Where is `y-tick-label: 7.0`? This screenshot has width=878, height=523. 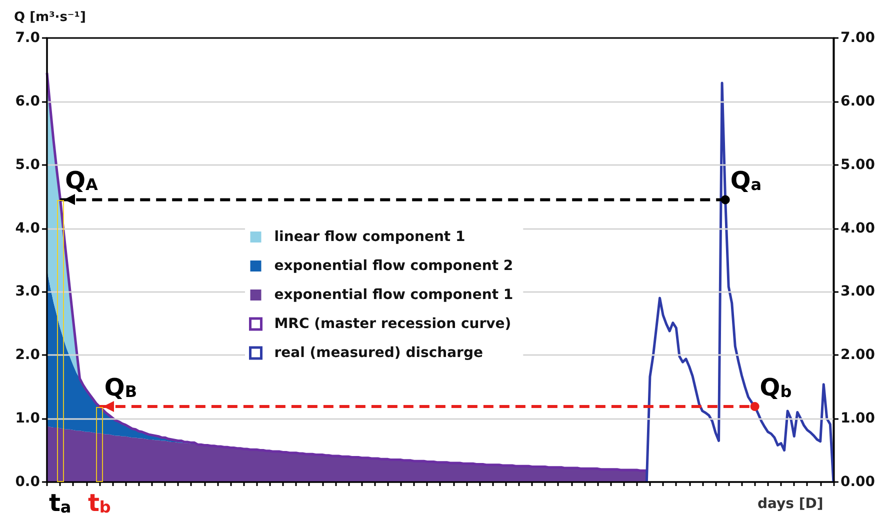
y-tick-label: 7.0 is located at coordinates (27, 38).